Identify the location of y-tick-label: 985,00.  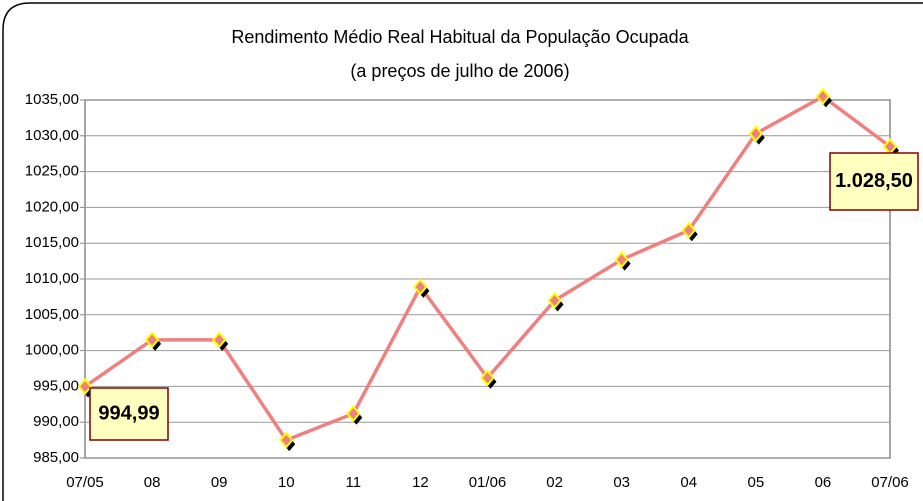
(56, 457).